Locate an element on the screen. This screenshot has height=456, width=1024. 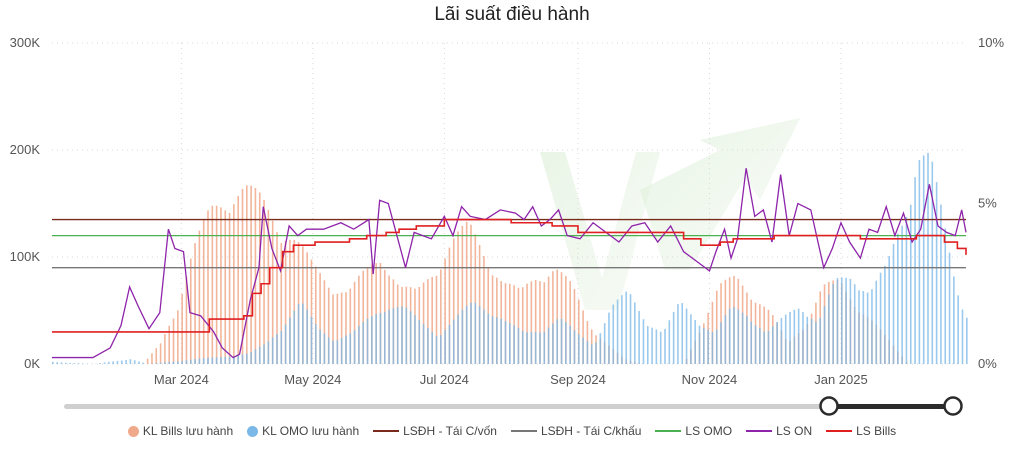
legend-label: LSĐH - Tái C/khấu is located at coordinates (591, 431).